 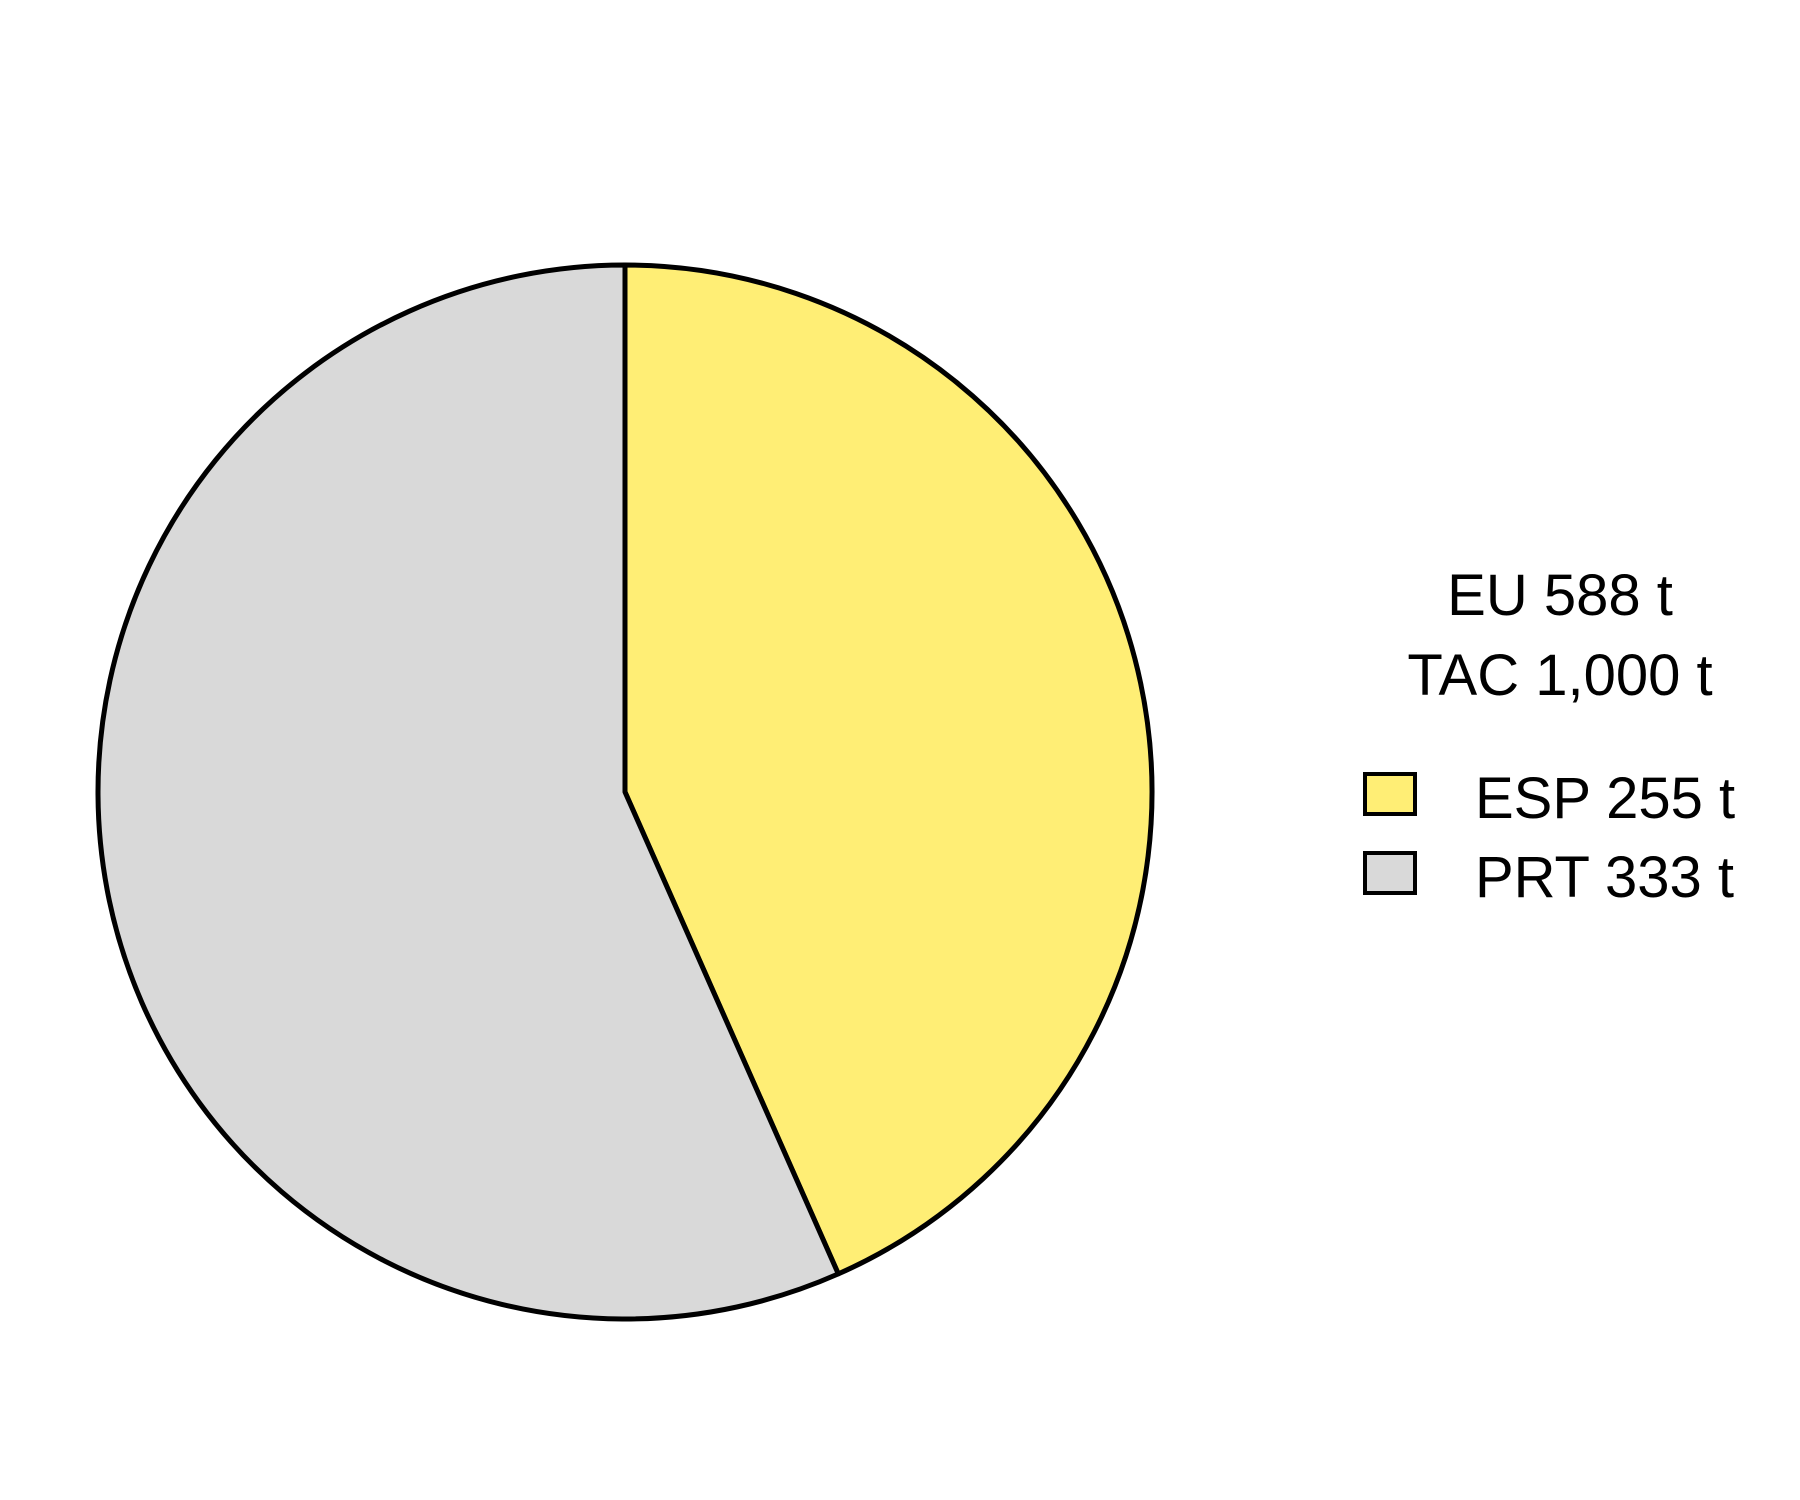 I want to click on legend-title-line-2: TAC 1,000 t, so click(x=1559, y=675).